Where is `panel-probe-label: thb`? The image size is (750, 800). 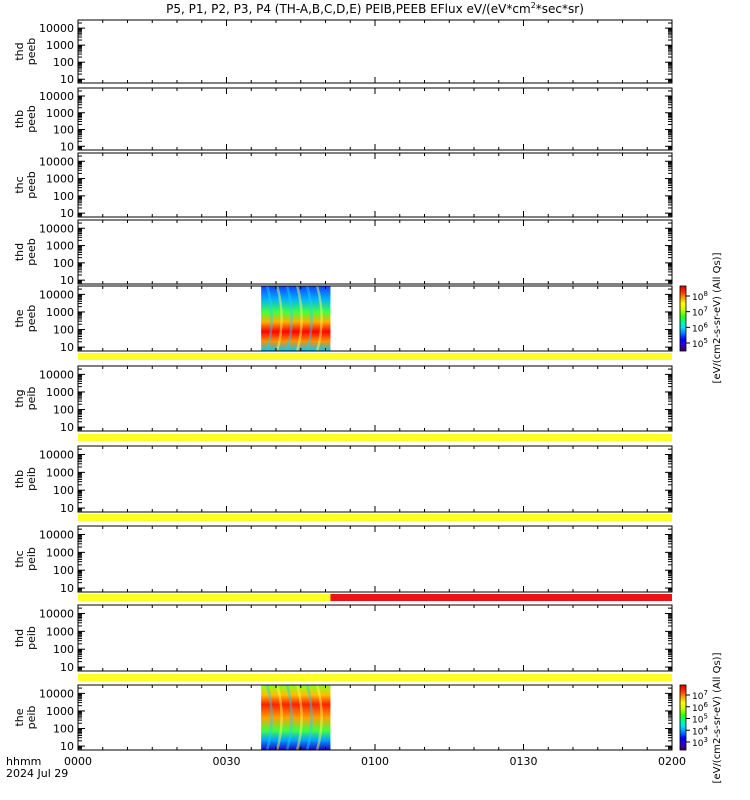
panel-probe-label: thb is located at coordinates (19, 479).